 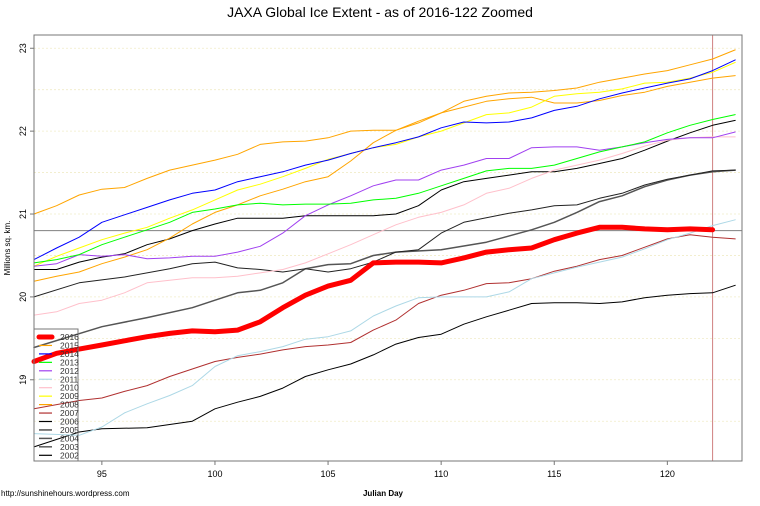 I want to click on x-tick-label: 95, so click(x=102, y=474).